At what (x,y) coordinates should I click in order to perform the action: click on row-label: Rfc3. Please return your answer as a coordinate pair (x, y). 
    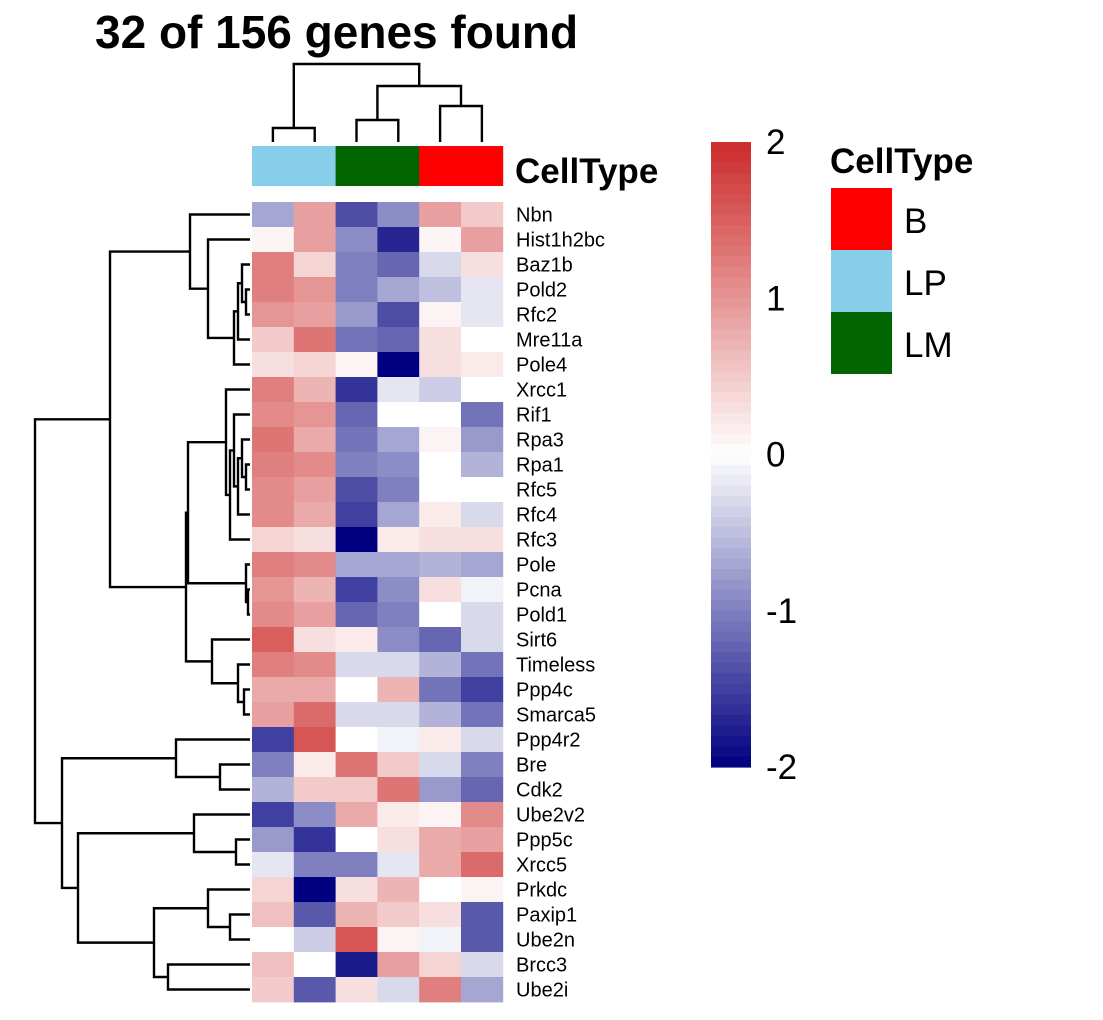
    Looking at the image, I should click on (536, 541).